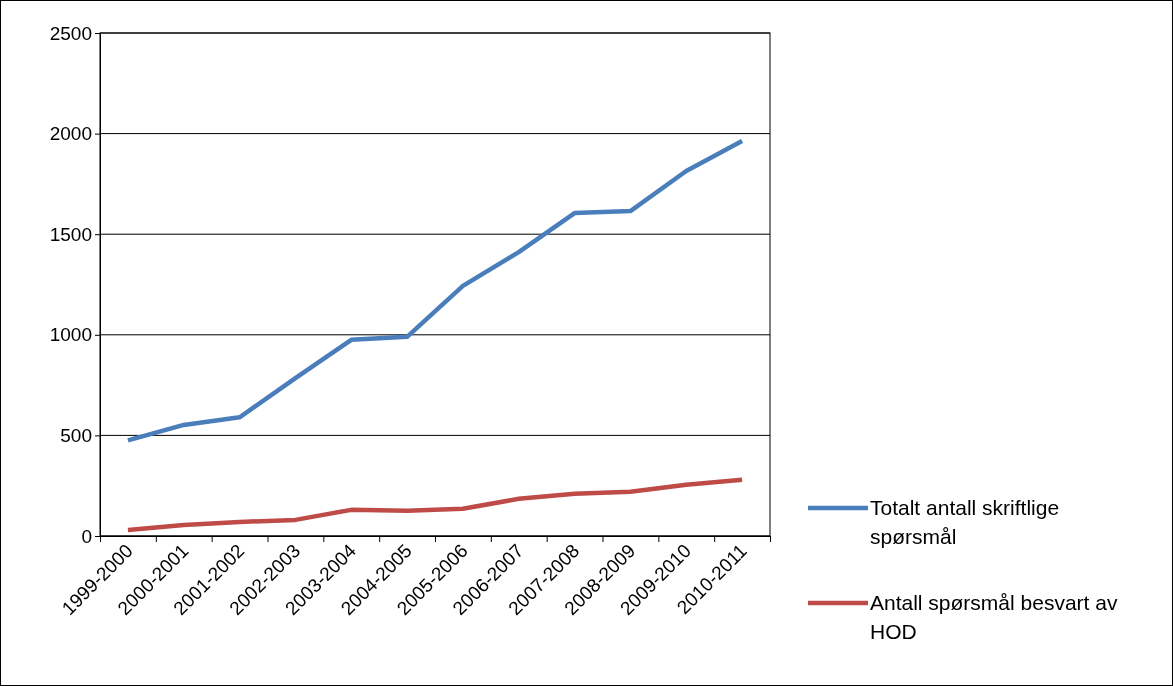 This screenshot has height=686, width=1173. I want to click on y-tick-label: 1000, so click(70, 335).